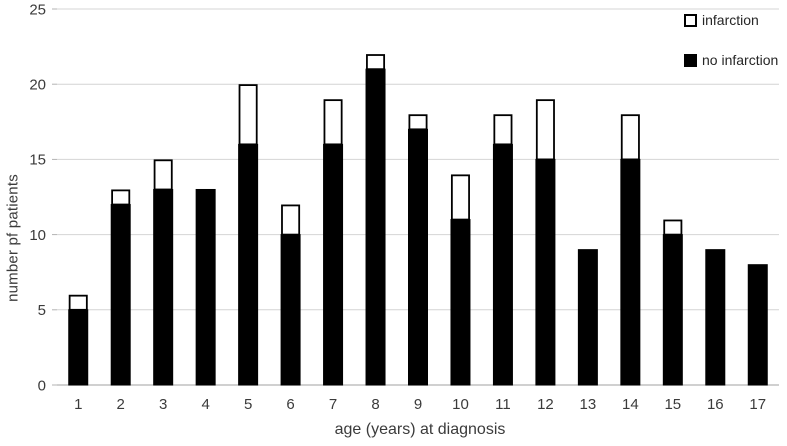 The image size is (787, 446). Describe the element at coordinates (163, 404) in the screenshot. I see `x-tick-label: 3` at that location.